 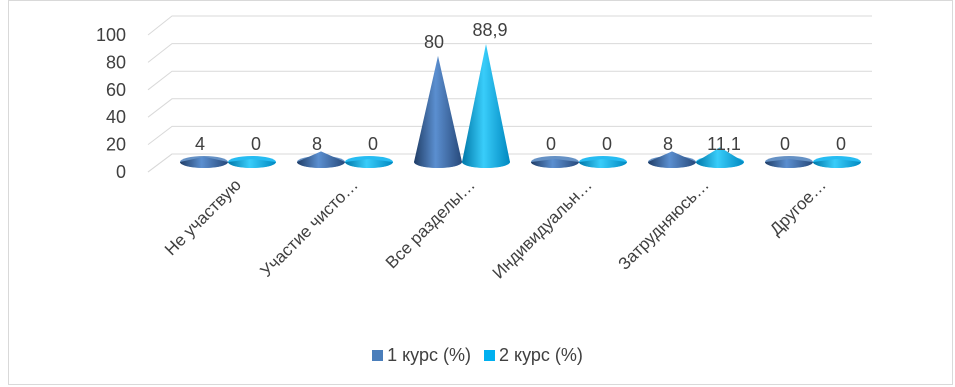 What do you see at coordinates (116, 145) in the screenshot?
I see `y-tick-label: 20` at bounding box center [116, 145].